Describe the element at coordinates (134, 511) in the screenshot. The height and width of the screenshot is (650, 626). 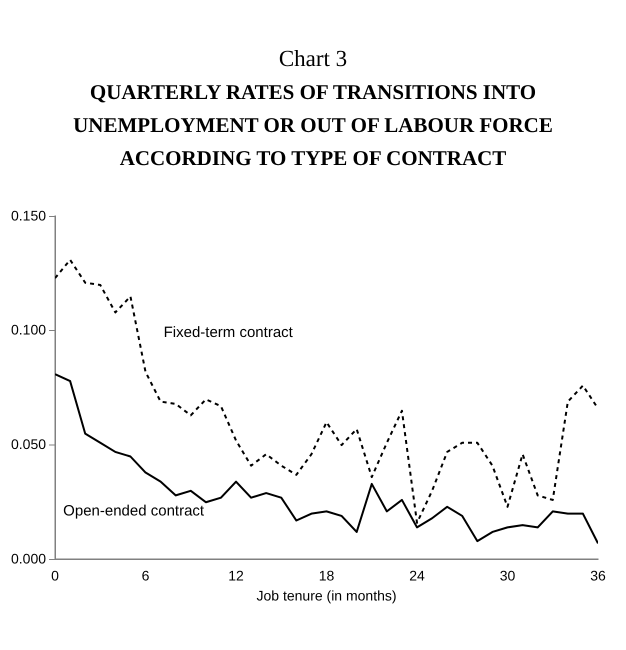
I see `series-label: Open-ended contract` at that location.